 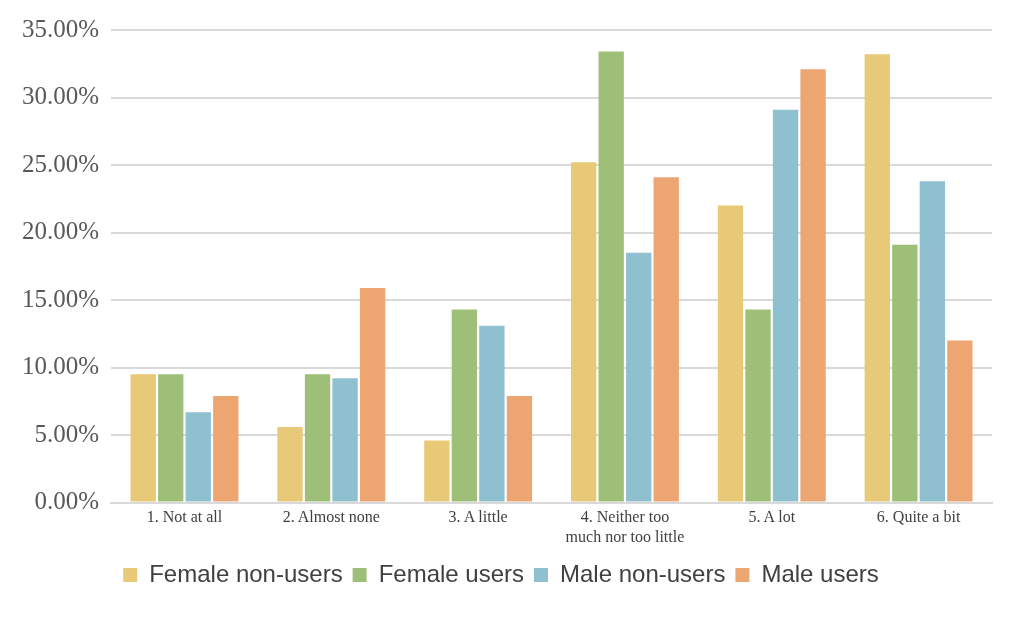 What do you see at coordinates (61, 231) in the screenshot?
I see `y-tick-label: 20.00%` at bounding box center [61, 231].